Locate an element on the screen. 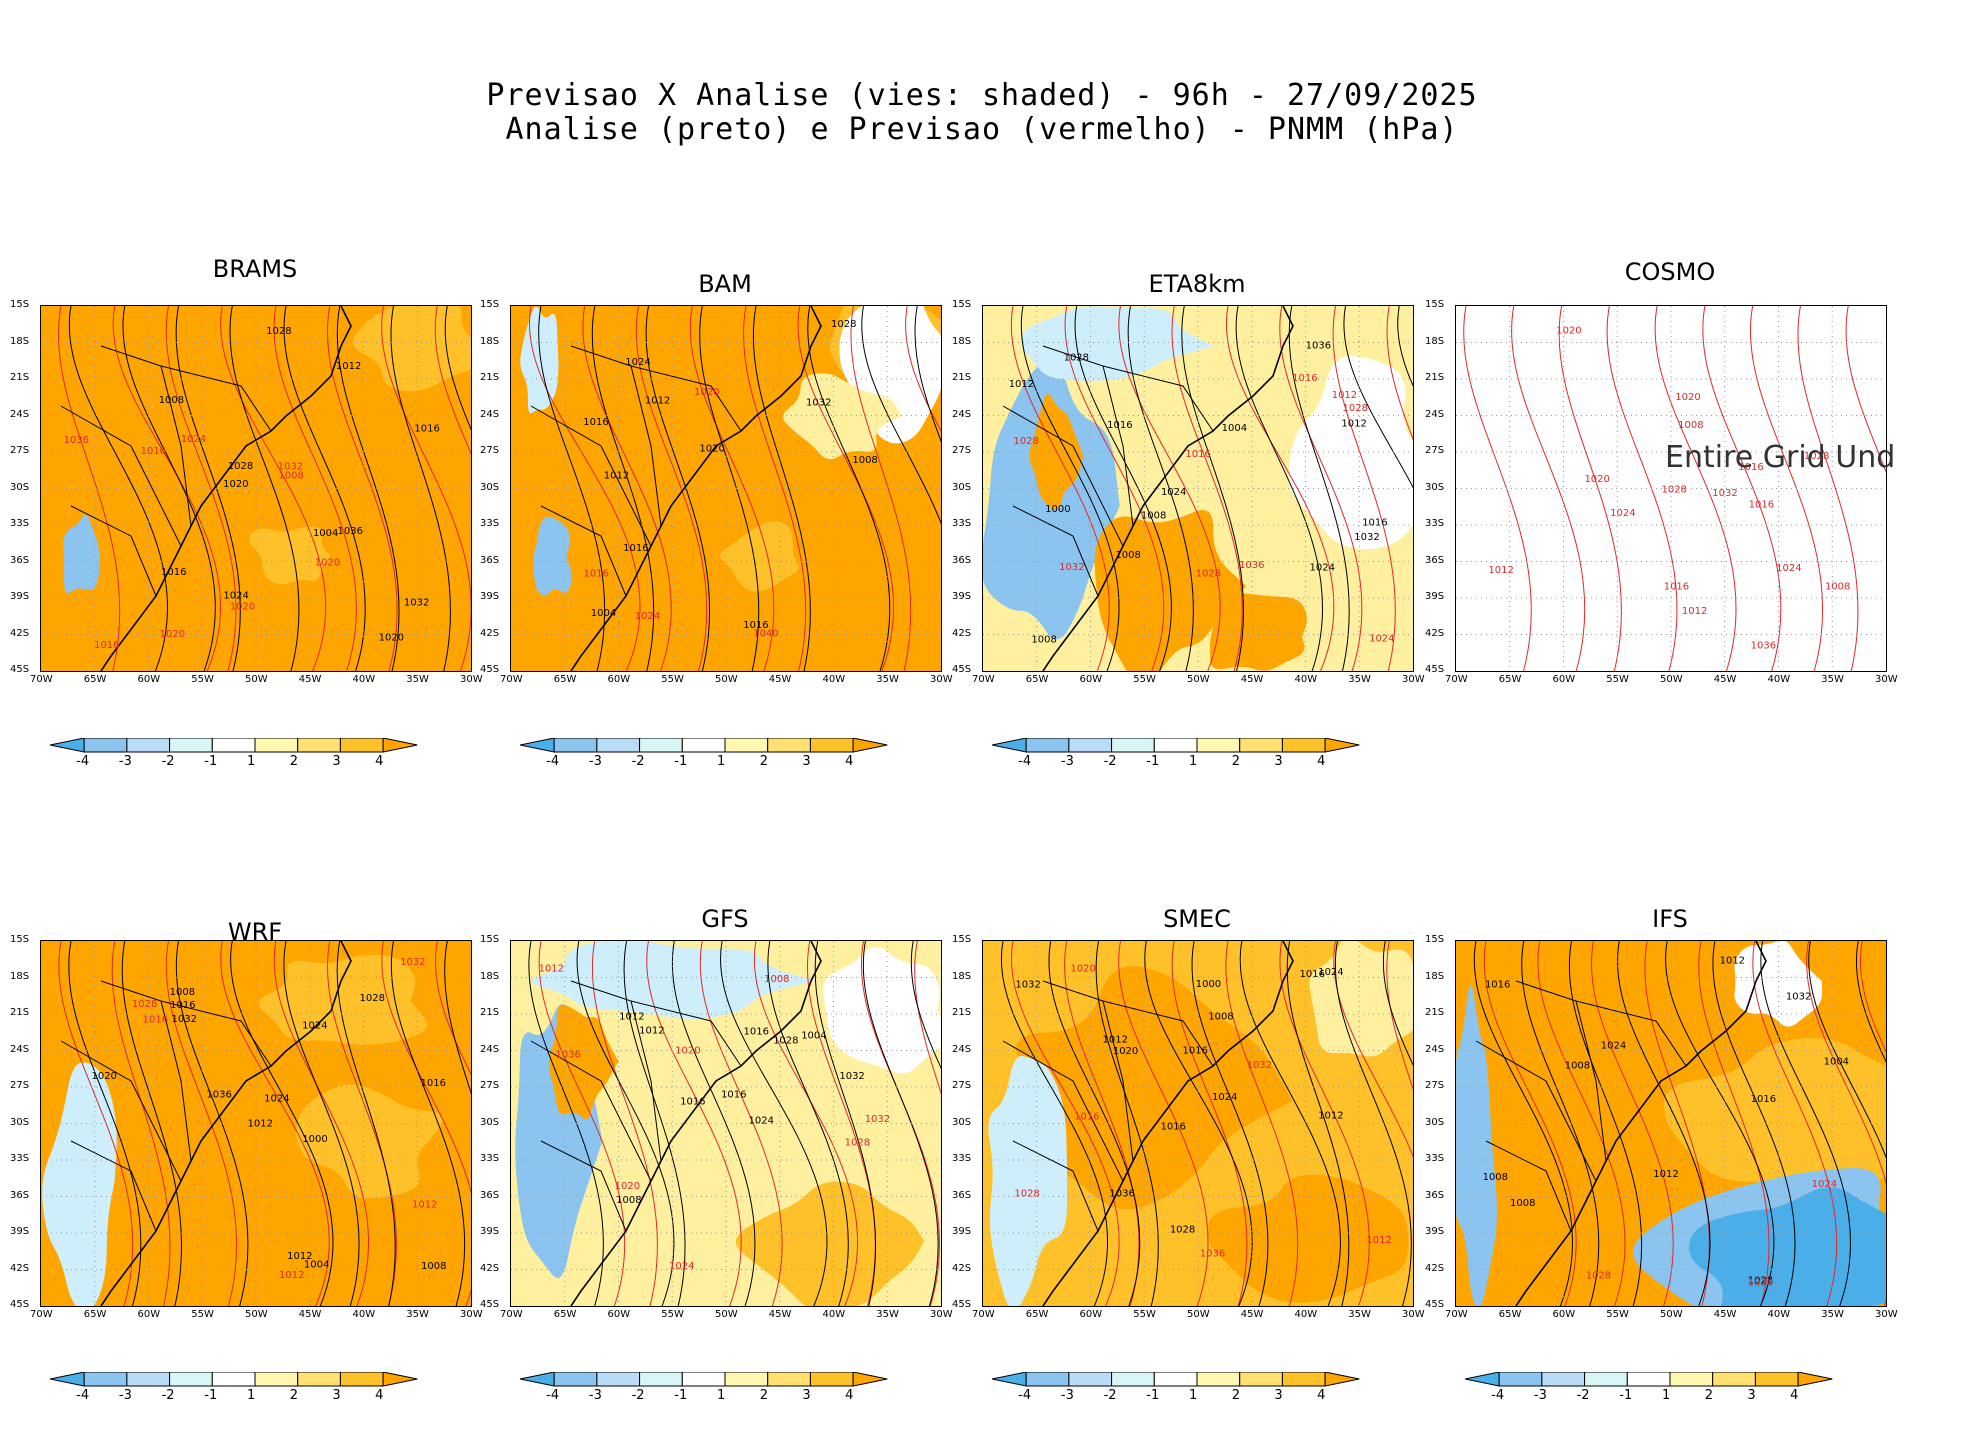 This screenshot has height=1436, width=1964. lon-tick-label: 65W is located at coordinates (95, 679).